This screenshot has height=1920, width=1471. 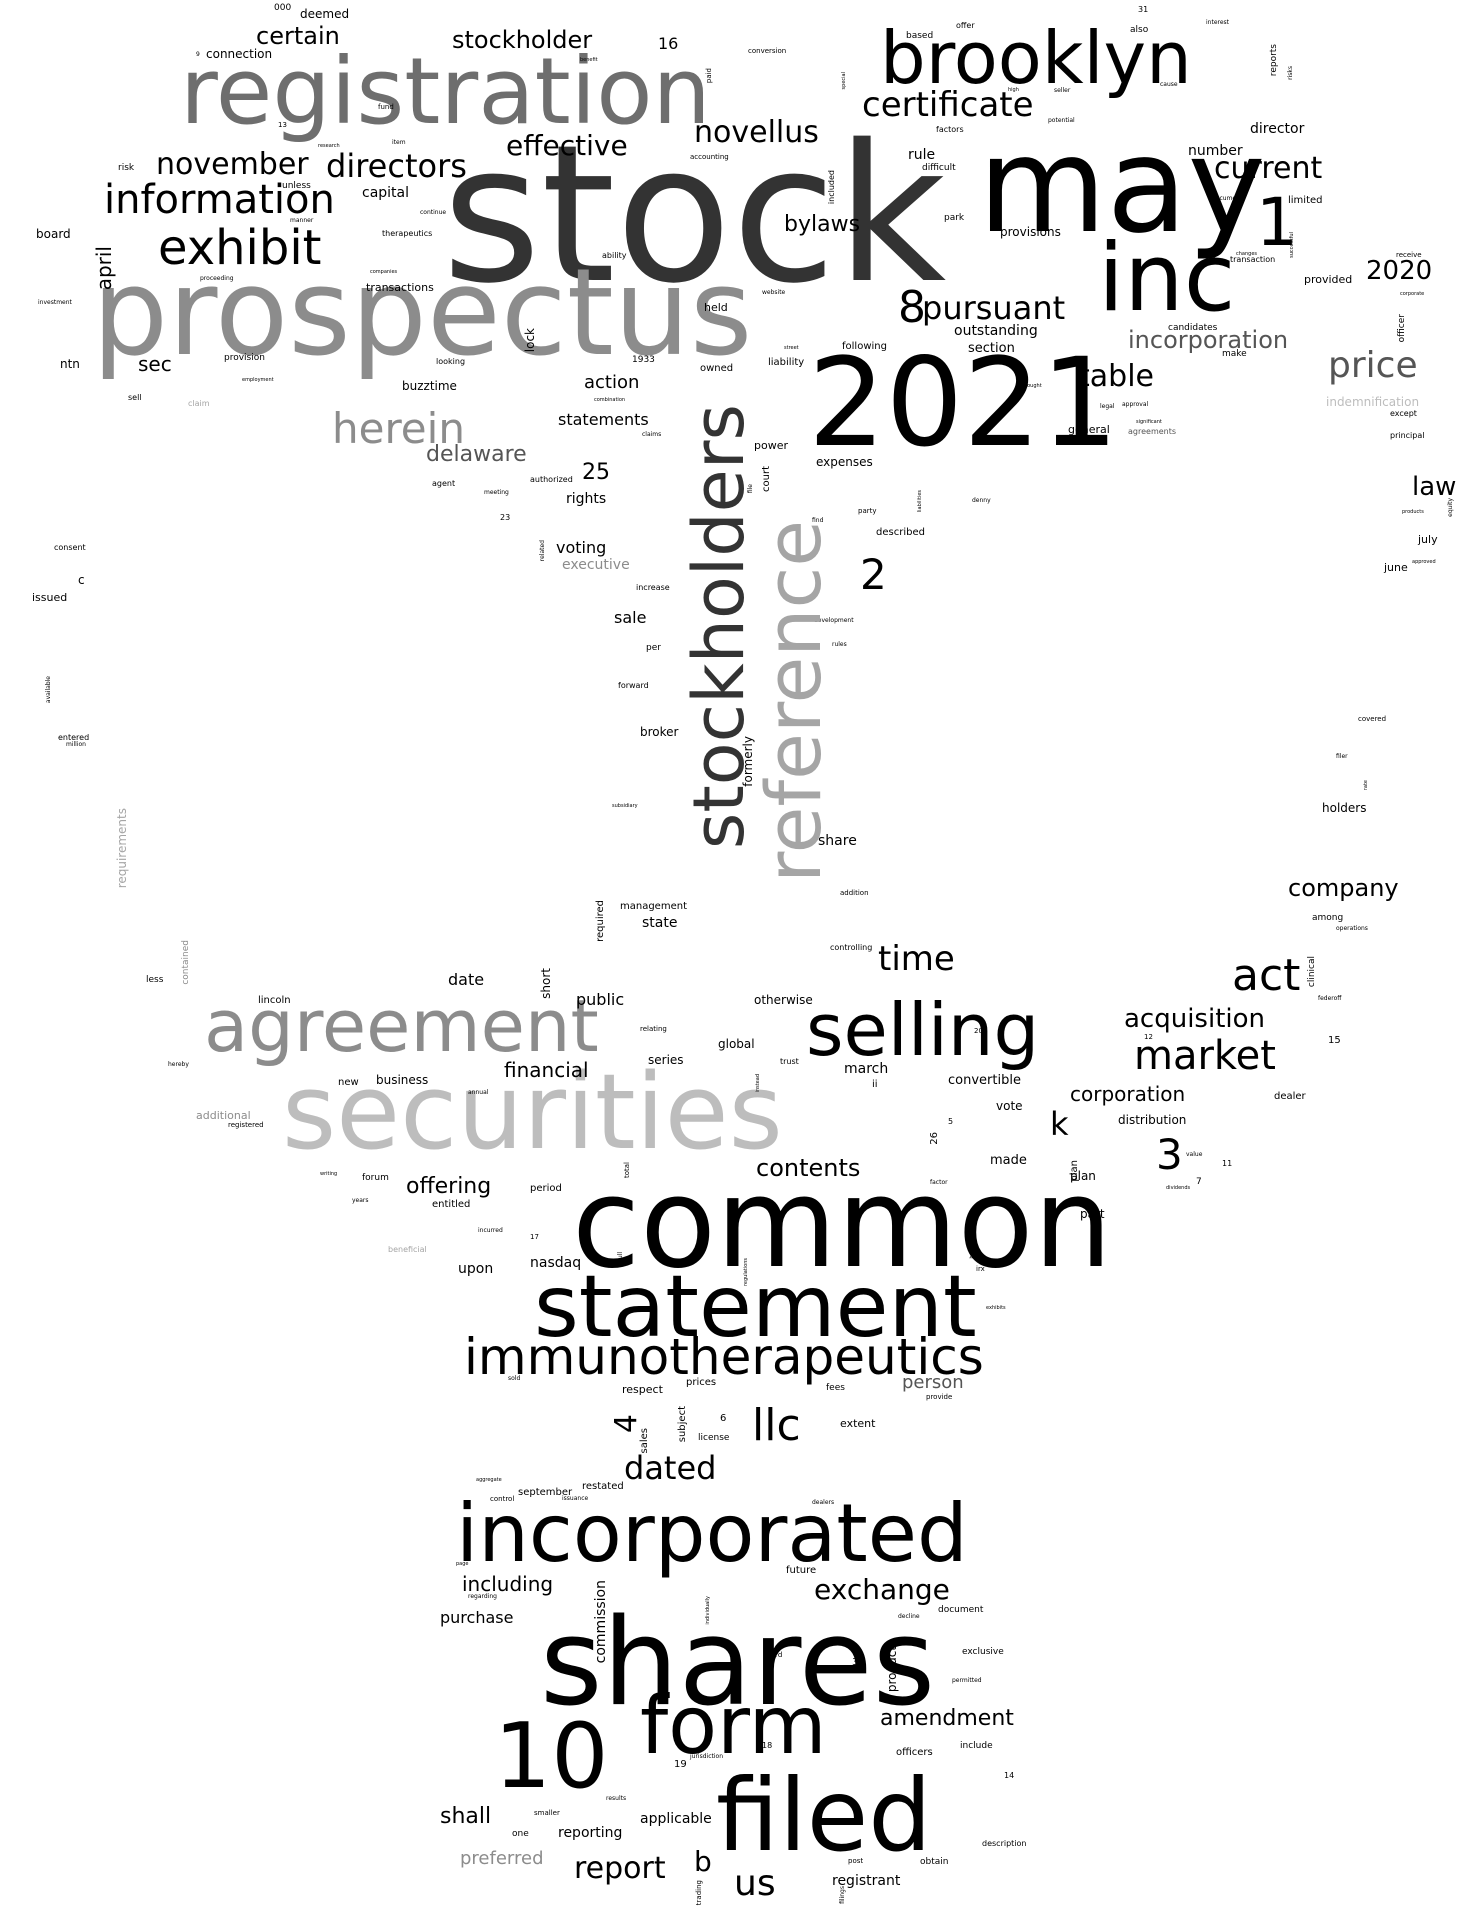 I want to click on word-16: 16, so click(x=668, y=43).